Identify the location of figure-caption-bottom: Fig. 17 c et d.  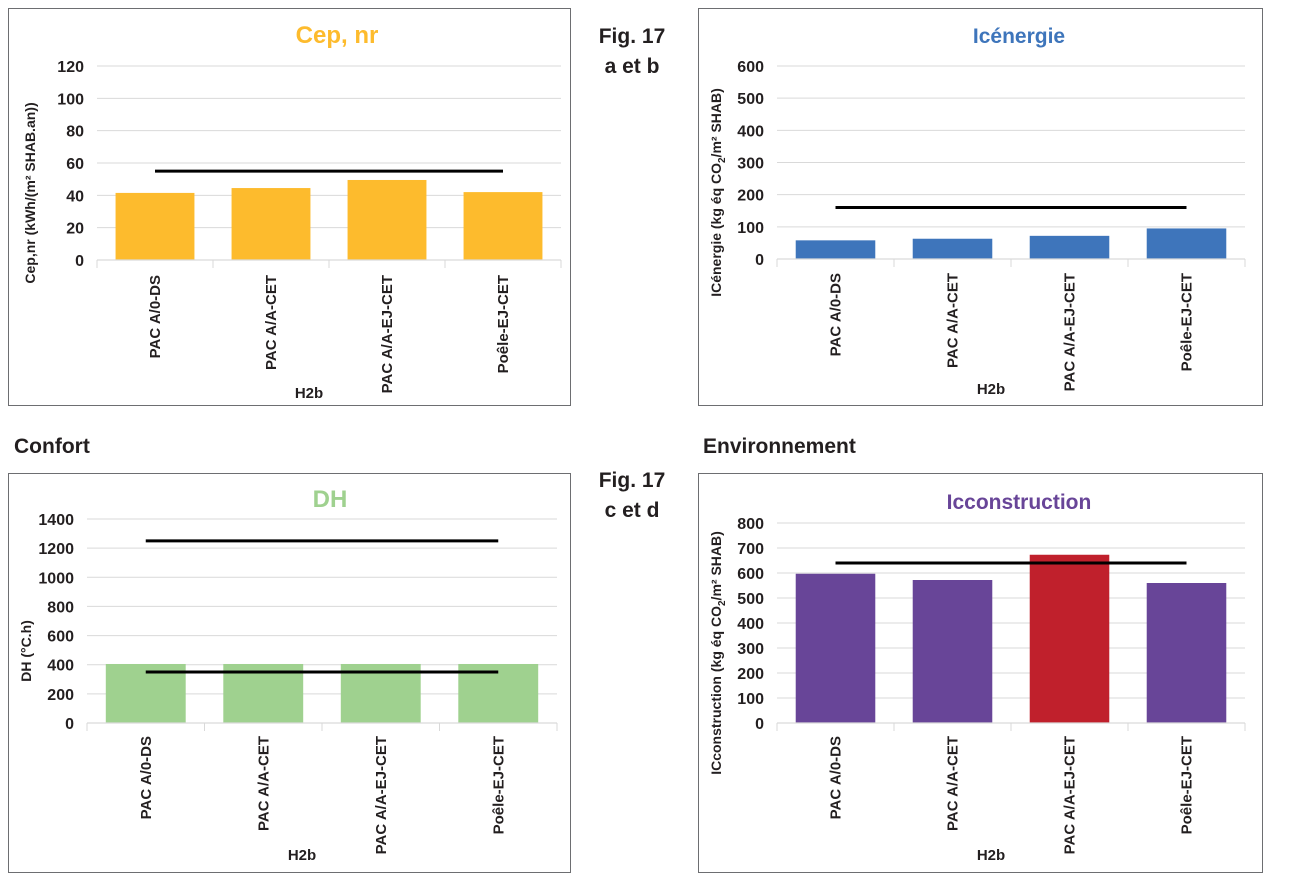
(632, 496).